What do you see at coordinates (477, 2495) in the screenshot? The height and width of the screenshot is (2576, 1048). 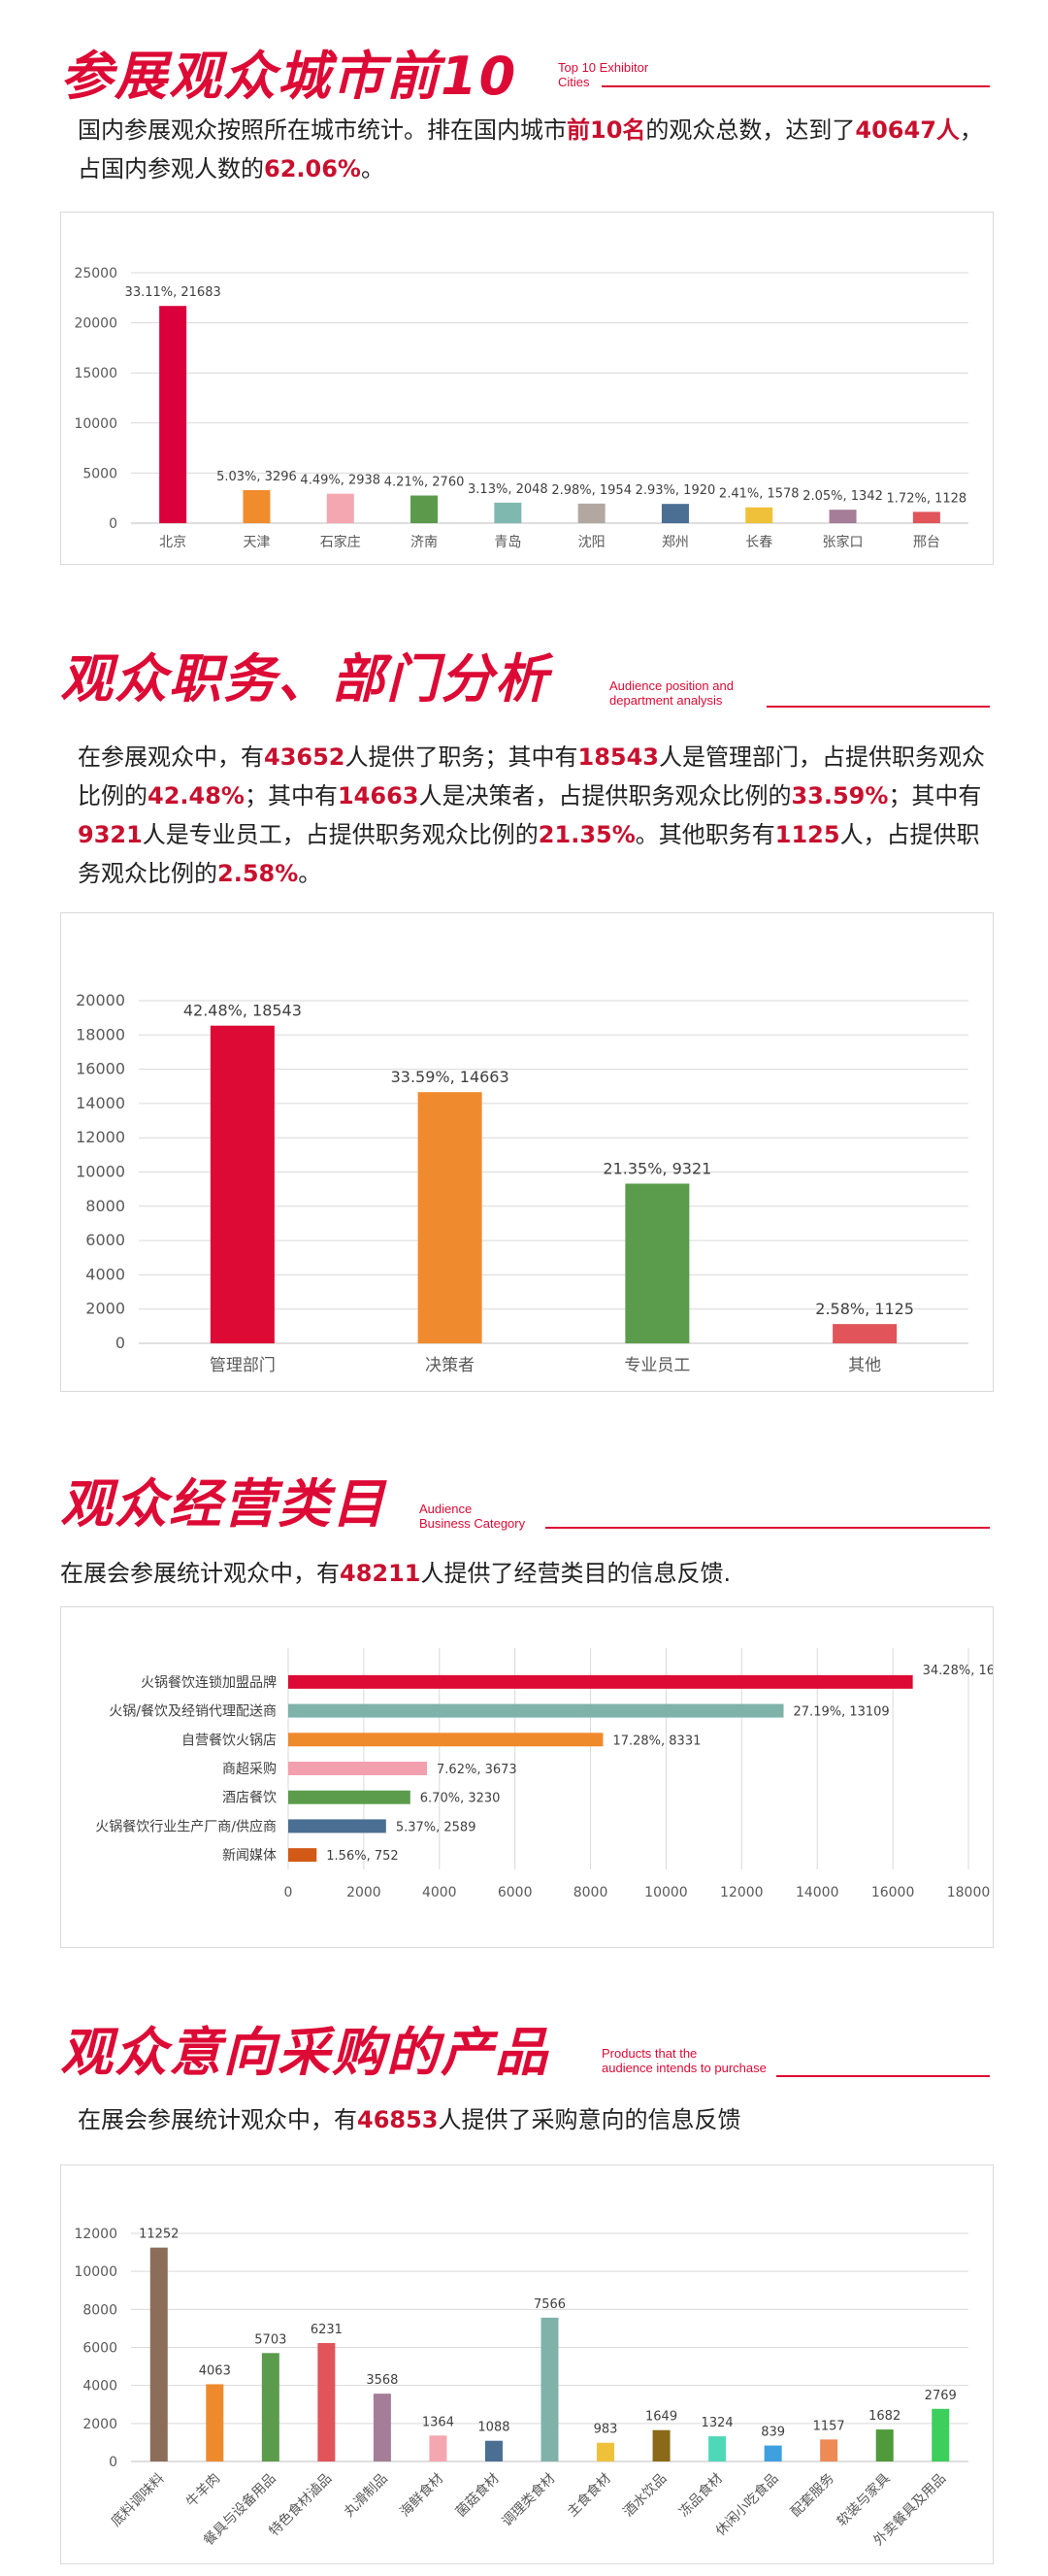 I see `category-label: 菌菇食材` at bounding box center [477, 2495].